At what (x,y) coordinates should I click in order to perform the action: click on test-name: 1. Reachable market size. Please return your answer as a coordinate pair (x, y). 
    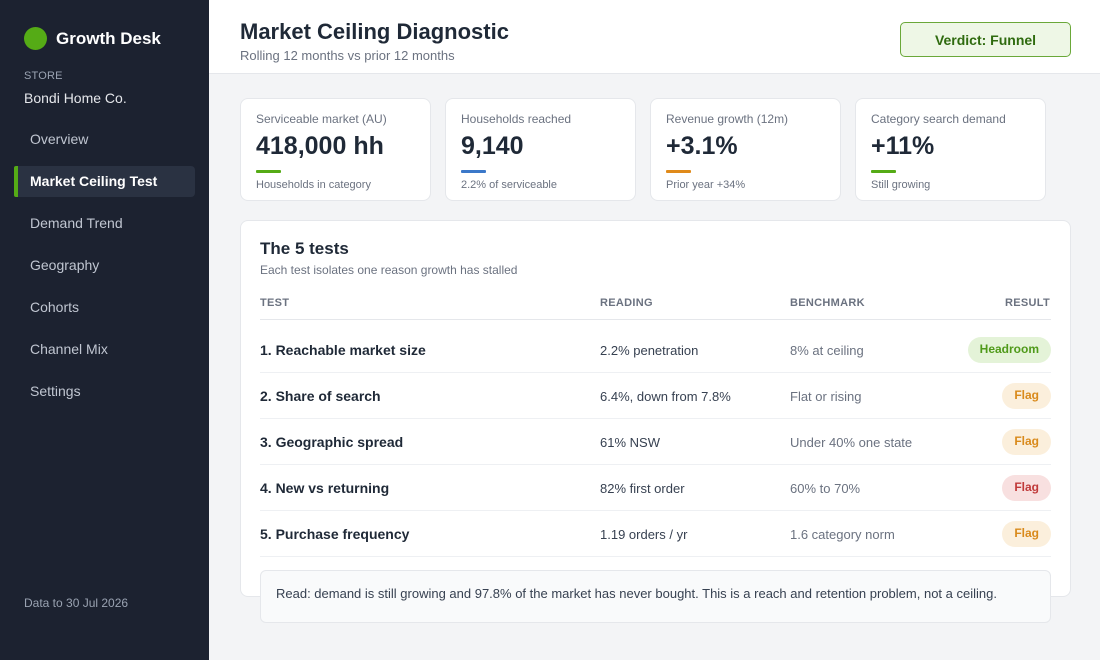
    Looking at the image, I should click on (343, 350).